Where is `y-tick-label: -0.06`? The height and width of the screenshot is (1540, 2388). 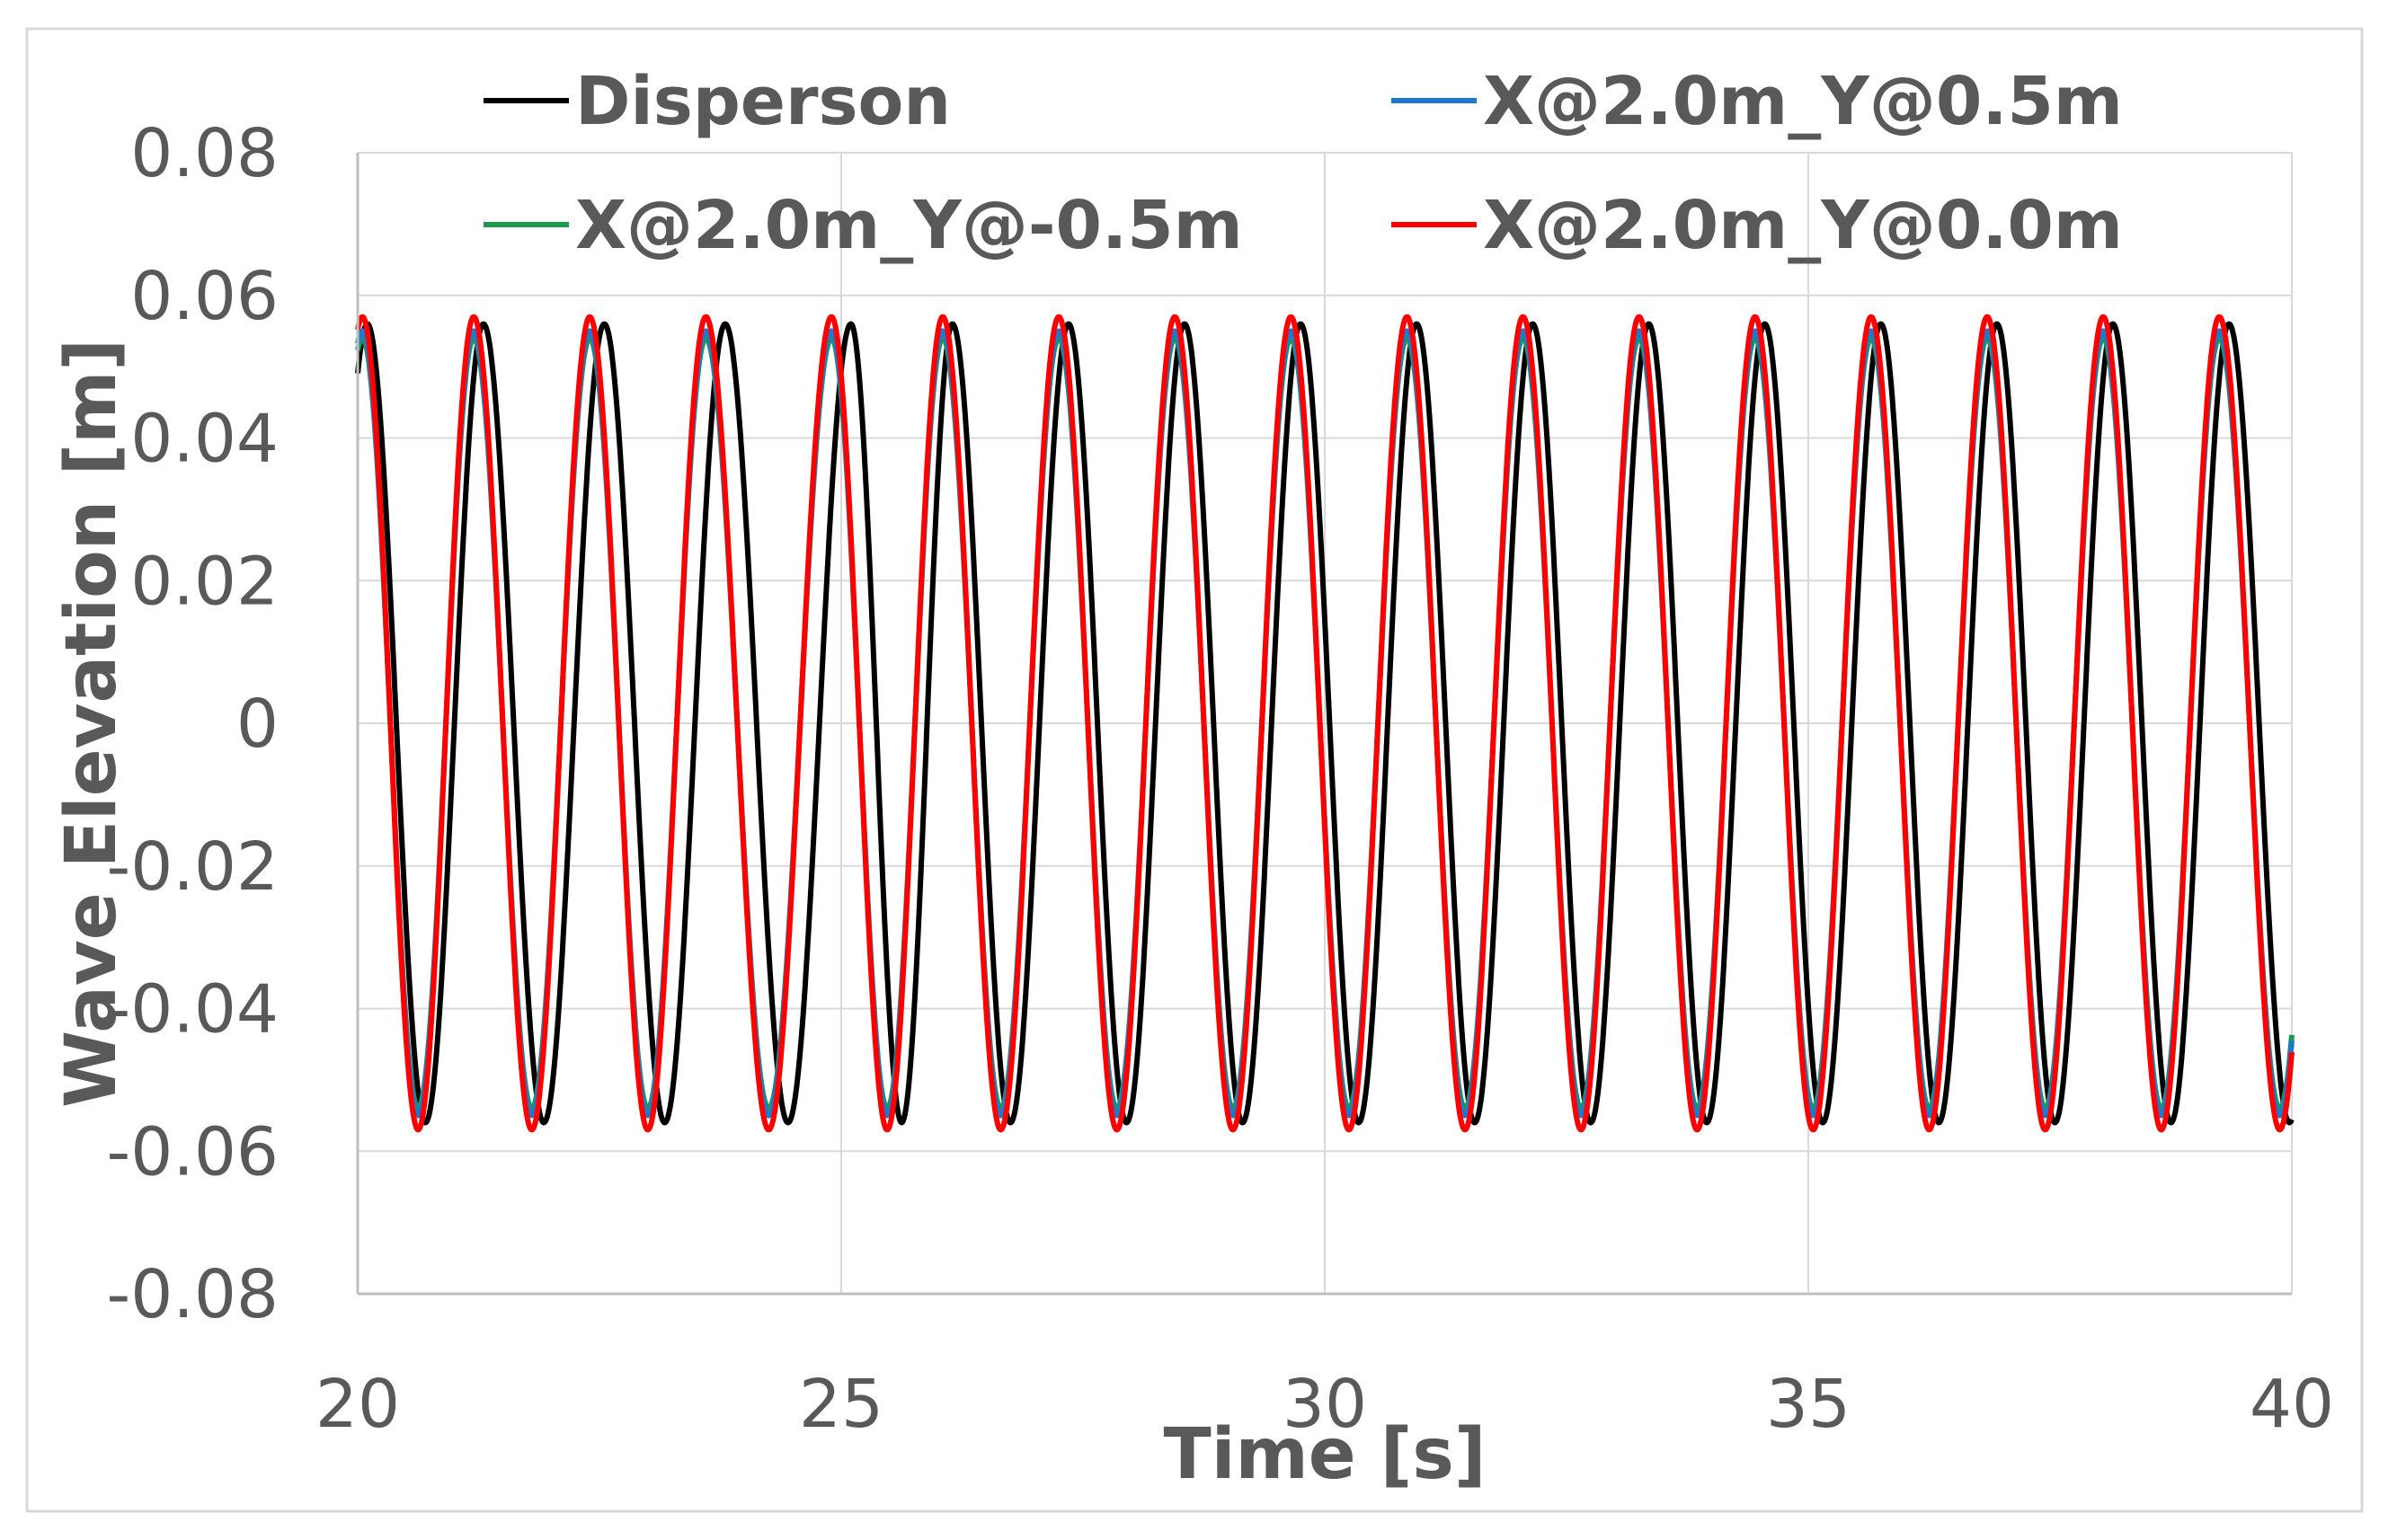
y-tick-label: -0.06 is located at coordinates (193, 1151).